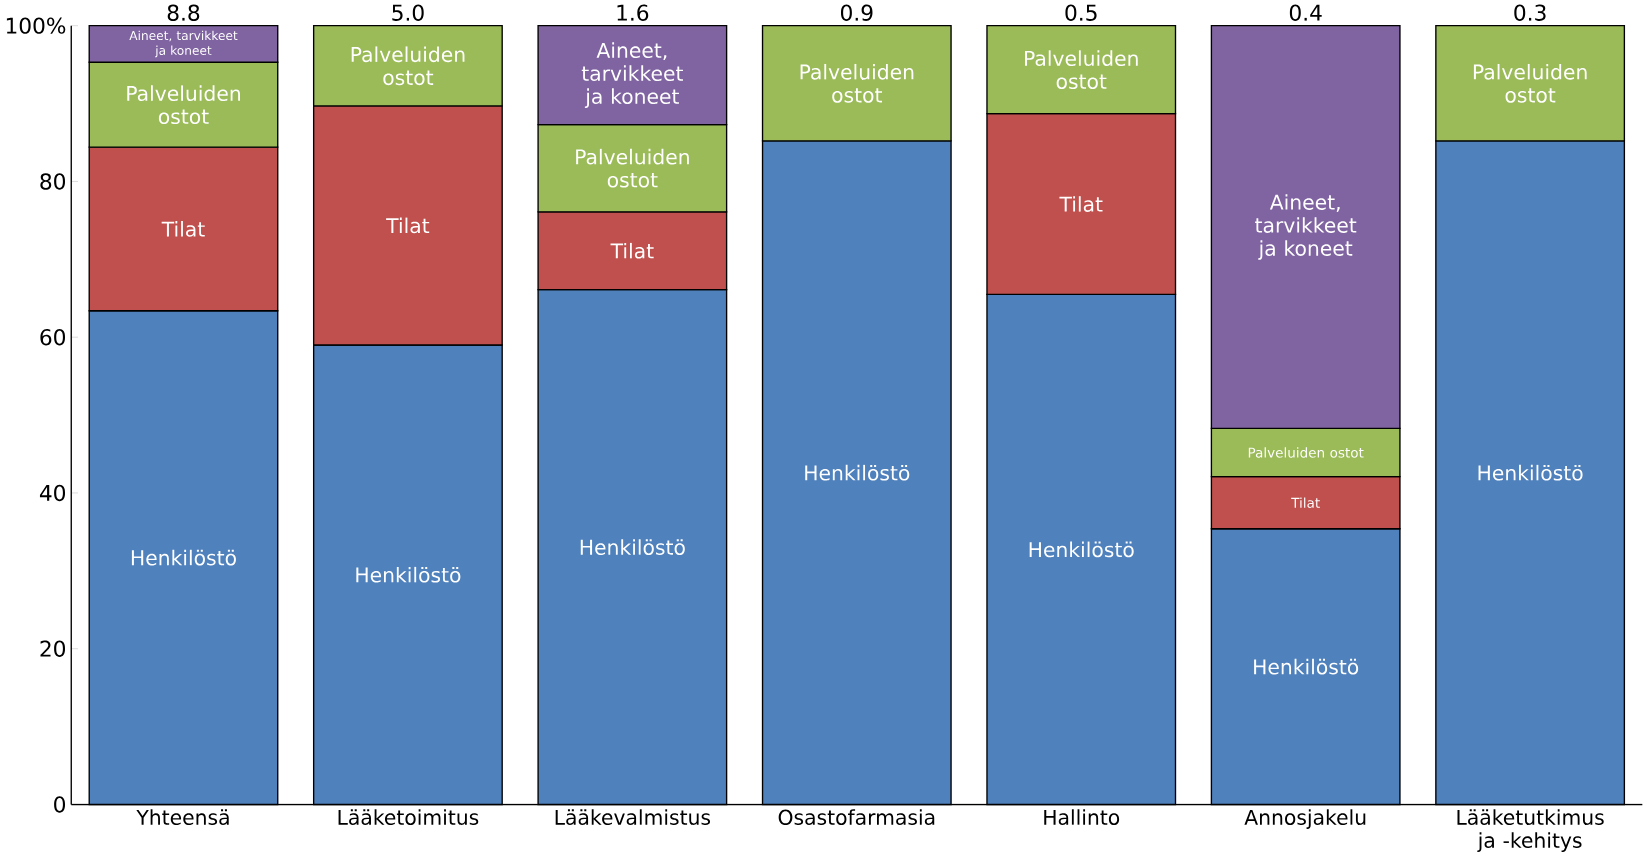 The image size is (1643, 856). Describe the element at coordinates (857, 472) in the screenshot. I see `series-label: Henkilöstö` at that location.